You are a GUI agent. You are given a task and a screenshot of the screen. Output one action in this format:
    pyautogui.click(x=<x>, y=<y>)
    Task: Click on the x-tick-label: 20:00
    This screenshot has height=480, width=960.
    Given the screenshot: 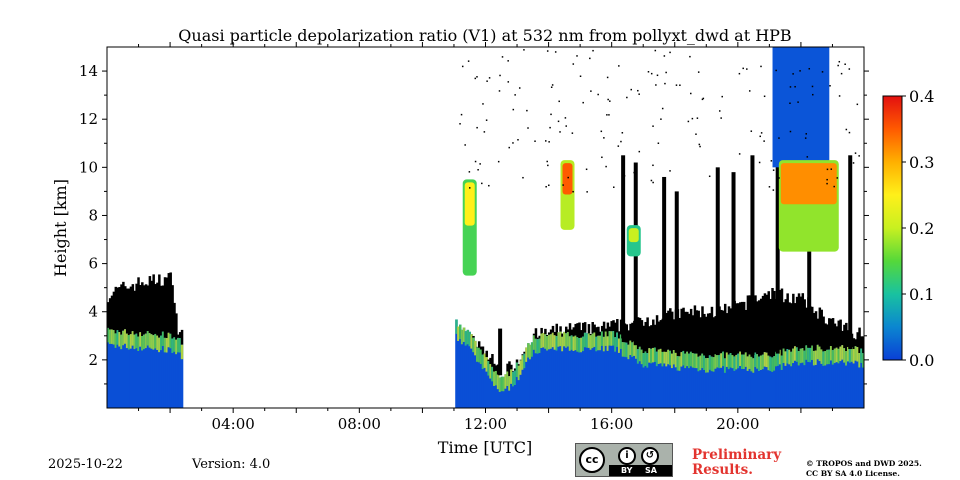 What is the action you would take?
    pyautogui.click(x=737, y=424)
    